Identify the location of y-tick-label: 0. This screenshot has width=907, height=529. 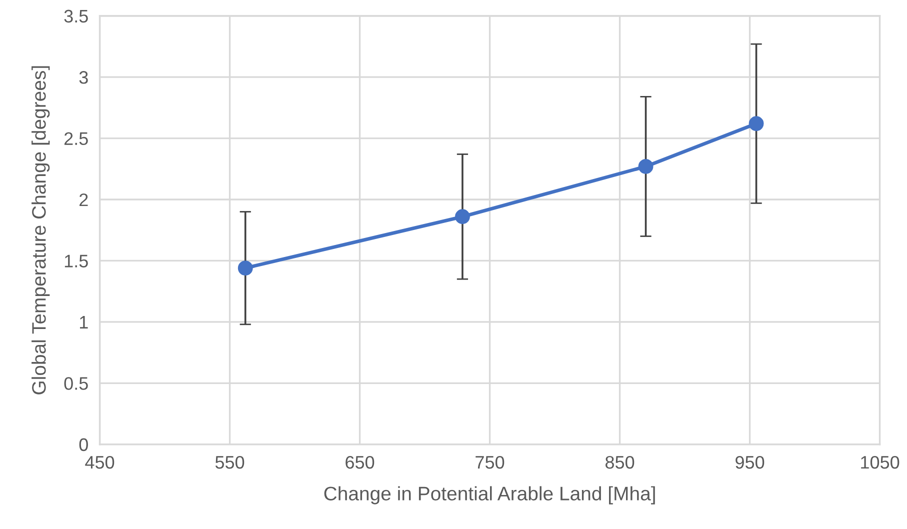
(83, 445).